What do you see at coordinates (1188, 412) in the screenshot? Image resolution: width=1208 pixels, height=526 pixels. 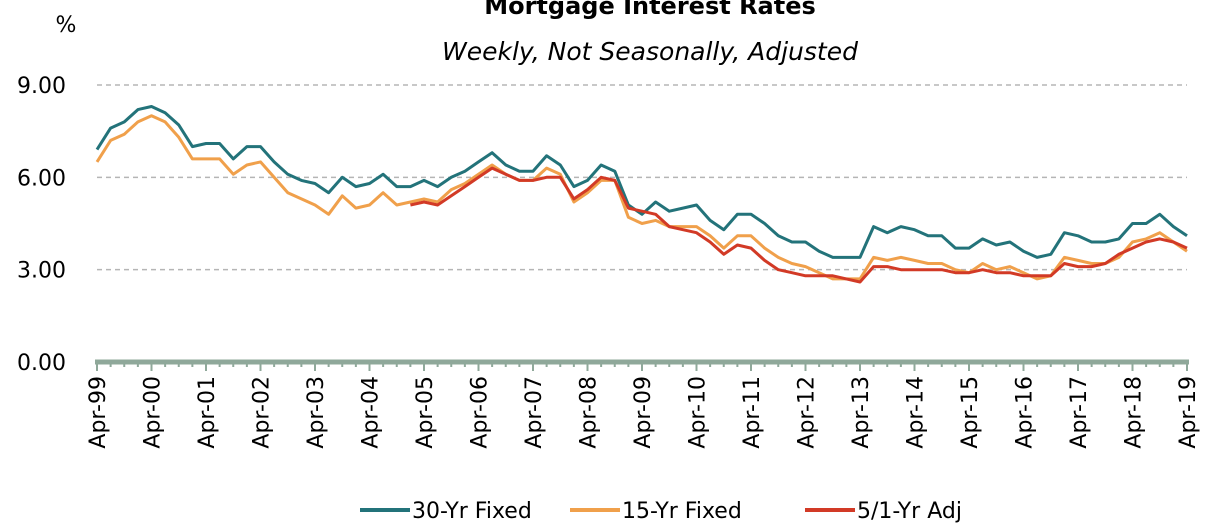 I see `x-tick-label: Apr-19` at bounding box center [1188, 412].